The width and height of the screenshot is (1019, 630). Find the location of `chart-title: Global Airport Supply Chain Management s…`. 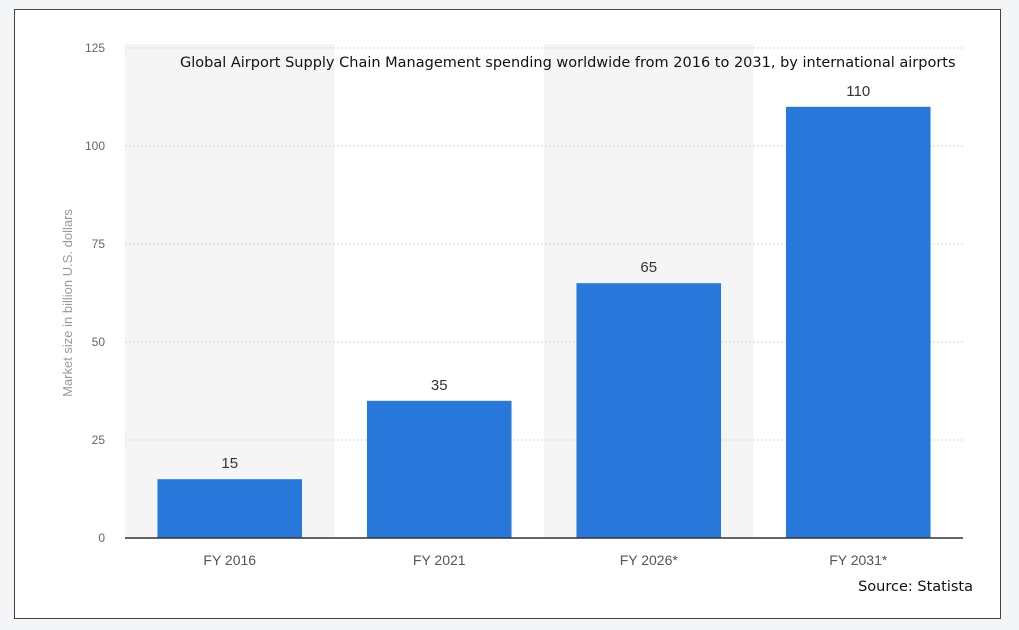

chart-title: Global Airport Supply Chain Management s… is located at coordinates (568, 63).